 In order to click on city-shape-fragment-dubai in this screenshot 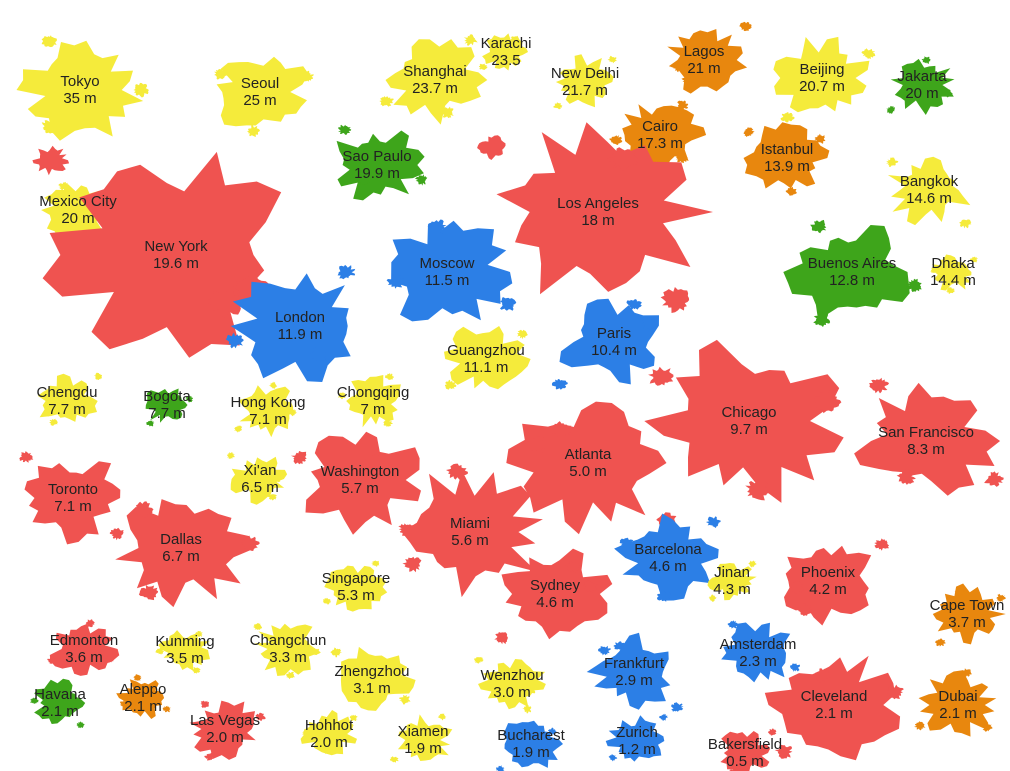, I will do `click(920, 726)`.